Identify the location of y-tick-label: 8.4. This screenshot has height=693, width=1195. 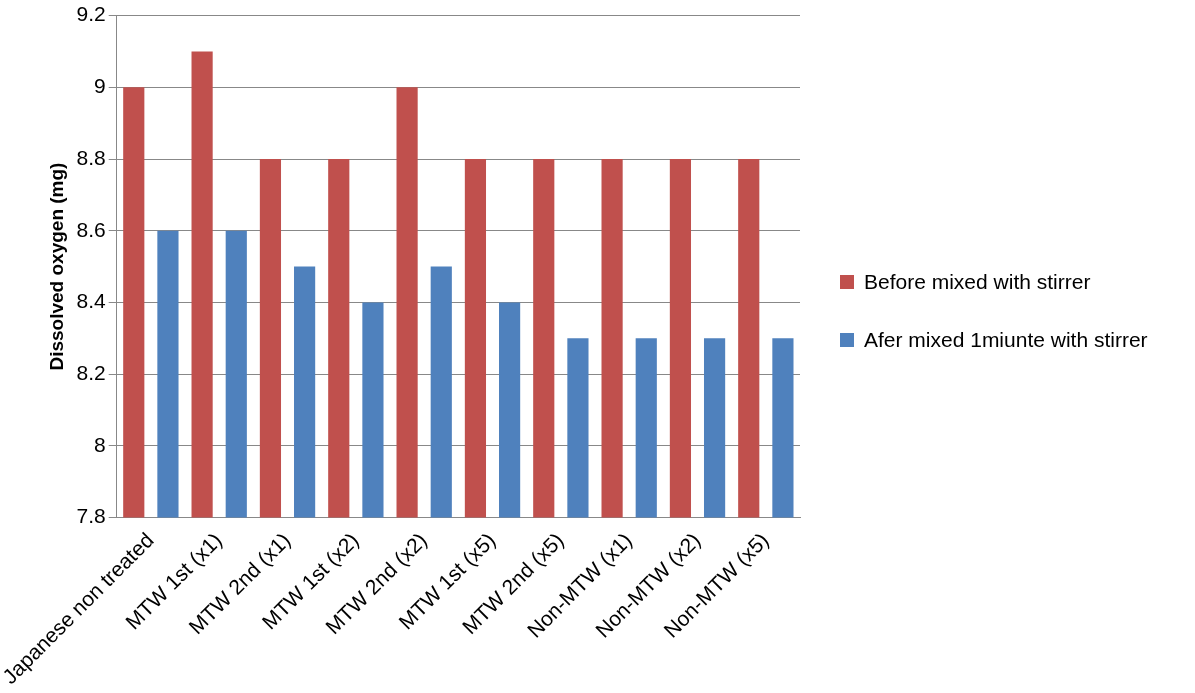
(91, 301).